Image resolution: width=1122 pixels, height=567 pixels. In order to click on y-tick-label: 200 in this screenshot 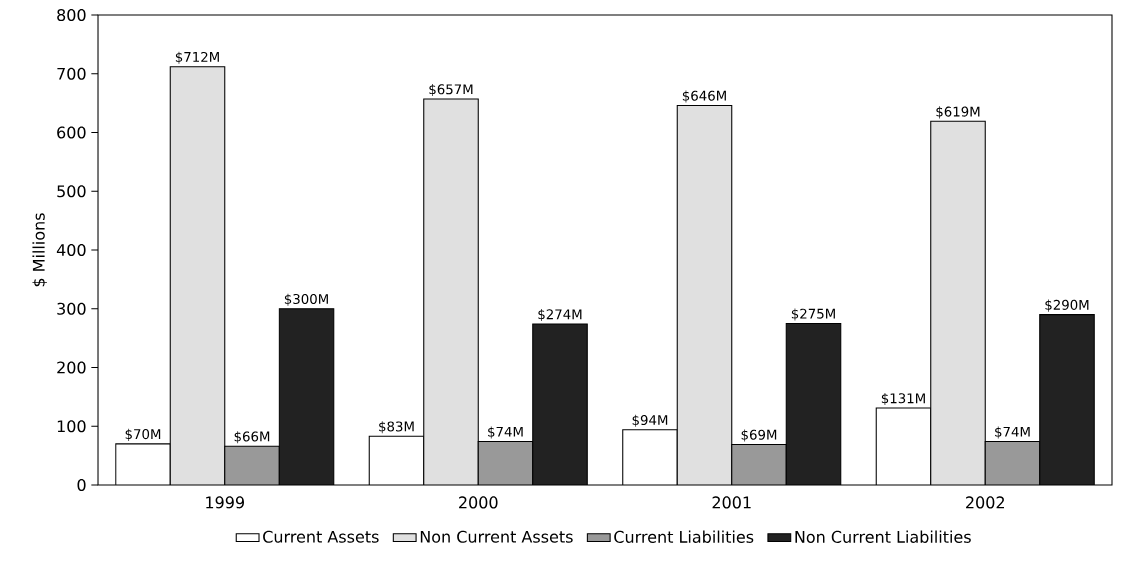, I will do `click(71, 367)`.